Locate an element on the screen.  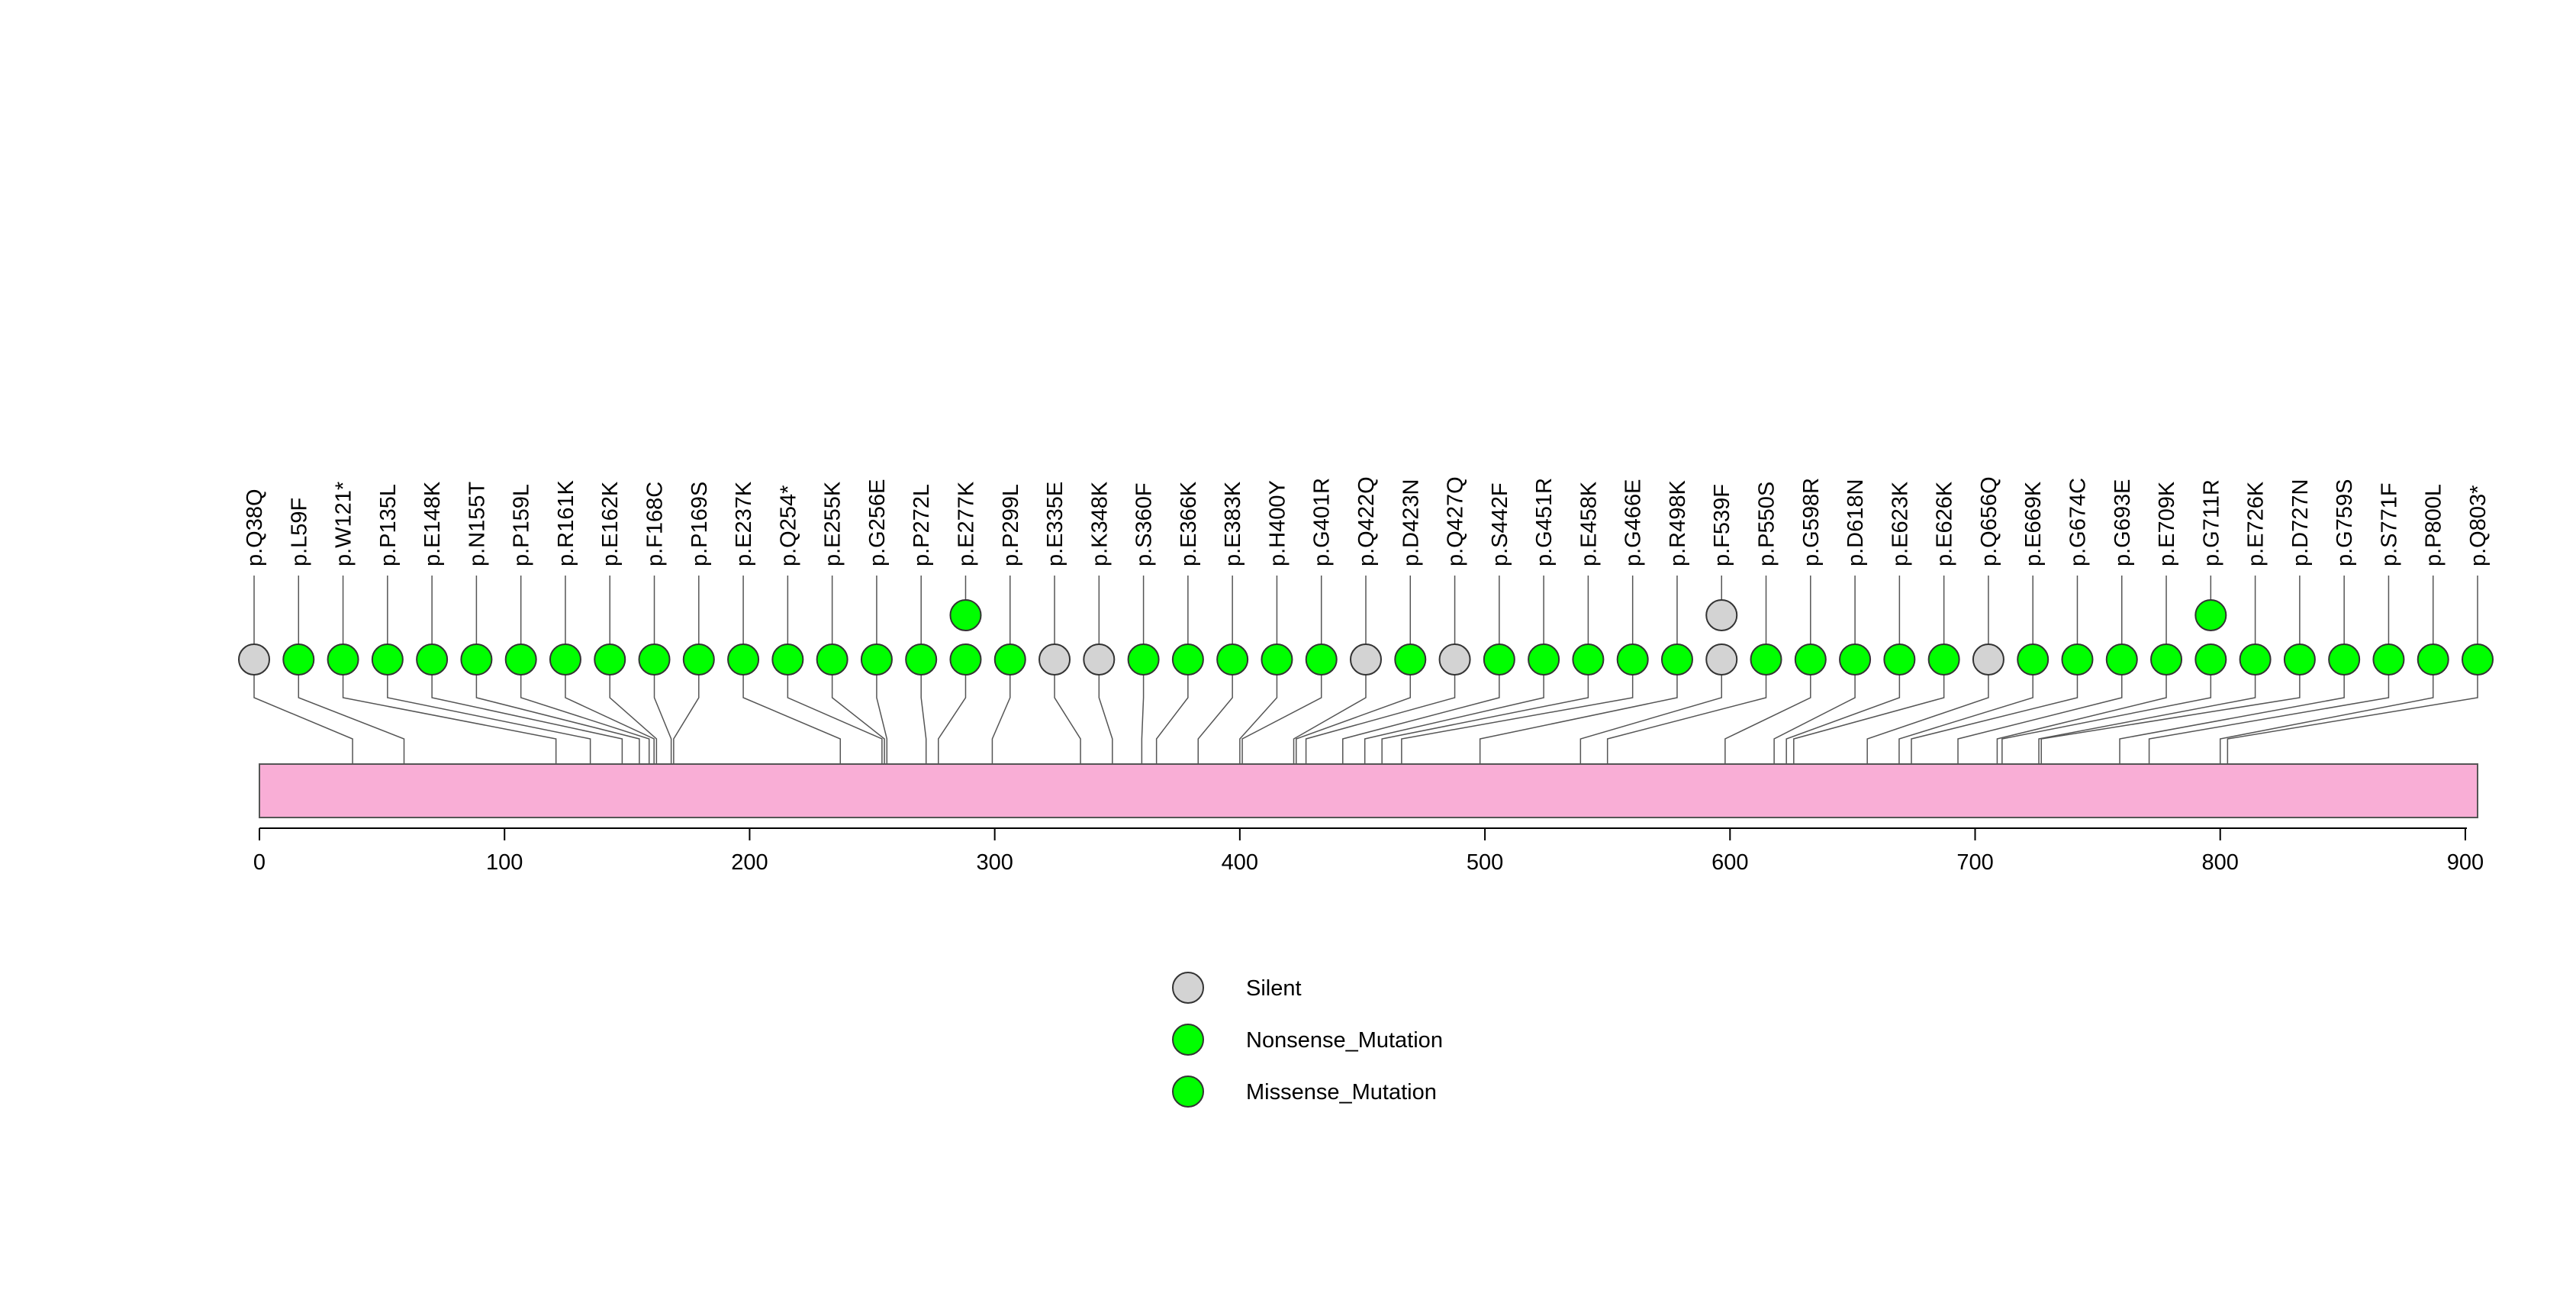
x-tick-label: 700 is located at coordinates (1974, 863).